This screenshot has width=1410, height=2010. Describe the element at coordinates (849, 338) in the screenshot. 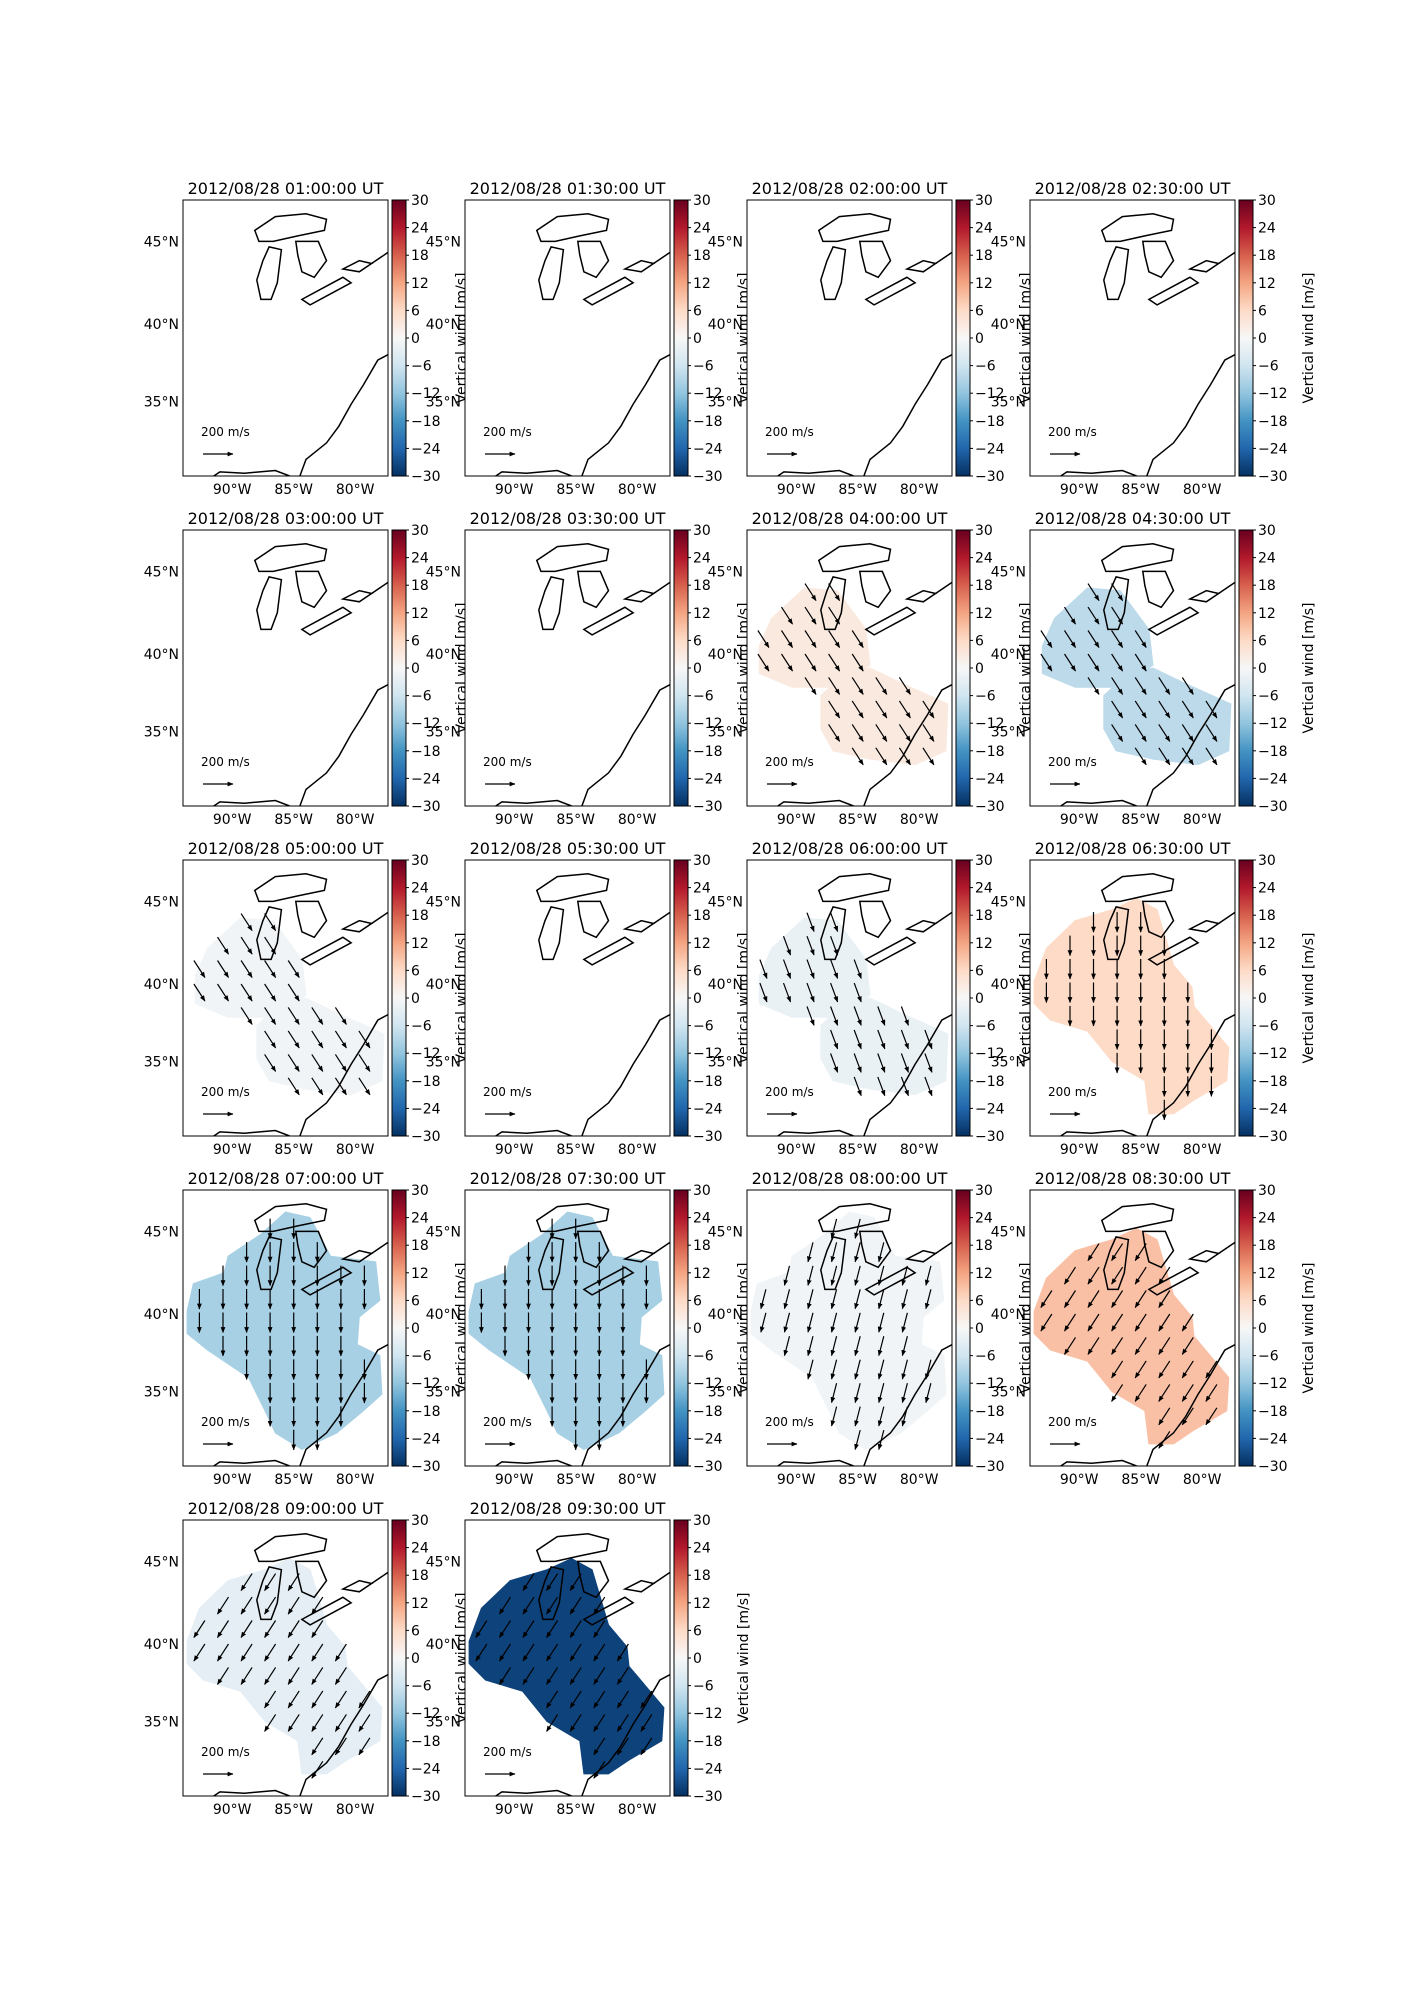

I see `plot-area` at that location.